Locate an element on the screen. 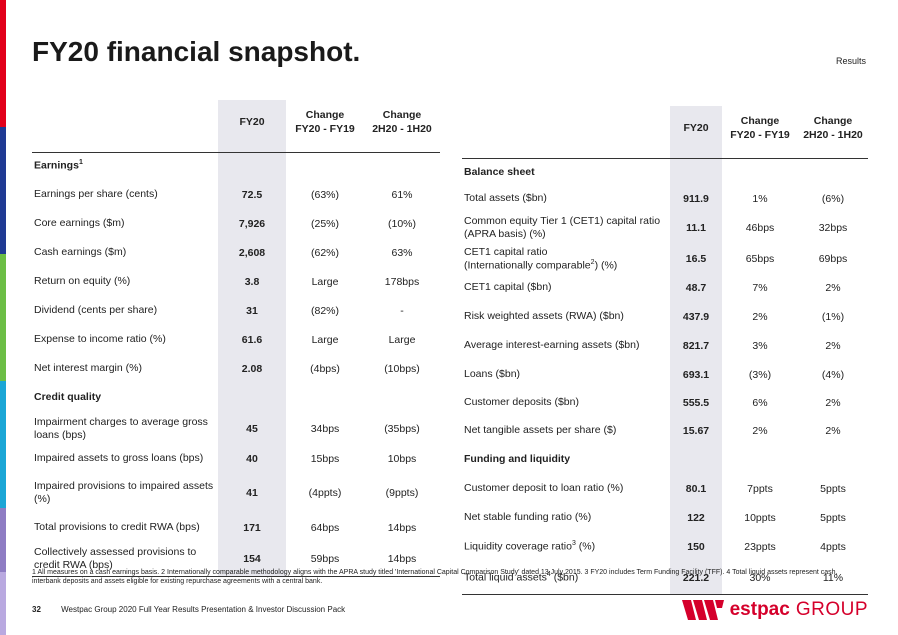  fy20-value: 41 is located at coordinates (252, 493).